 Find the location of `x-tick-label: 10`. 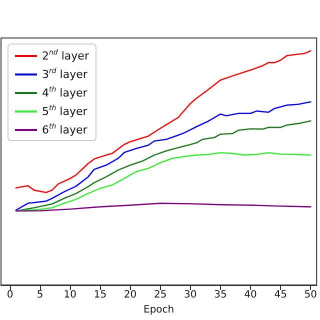

x-tick-label: 10 is located at coordinates (70, 295).